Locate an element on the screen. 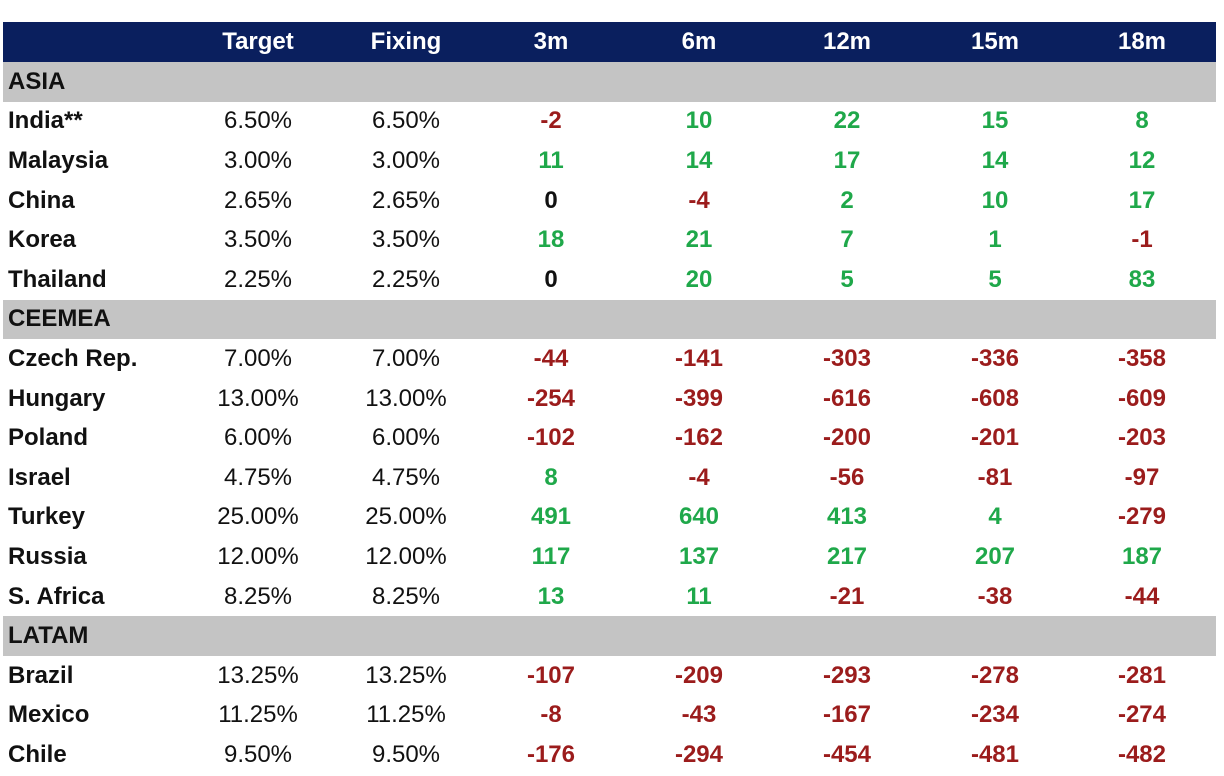 The height and width of the screenshot is (776, 1224). change-3m: -102 is located at coordinates (551, 438).